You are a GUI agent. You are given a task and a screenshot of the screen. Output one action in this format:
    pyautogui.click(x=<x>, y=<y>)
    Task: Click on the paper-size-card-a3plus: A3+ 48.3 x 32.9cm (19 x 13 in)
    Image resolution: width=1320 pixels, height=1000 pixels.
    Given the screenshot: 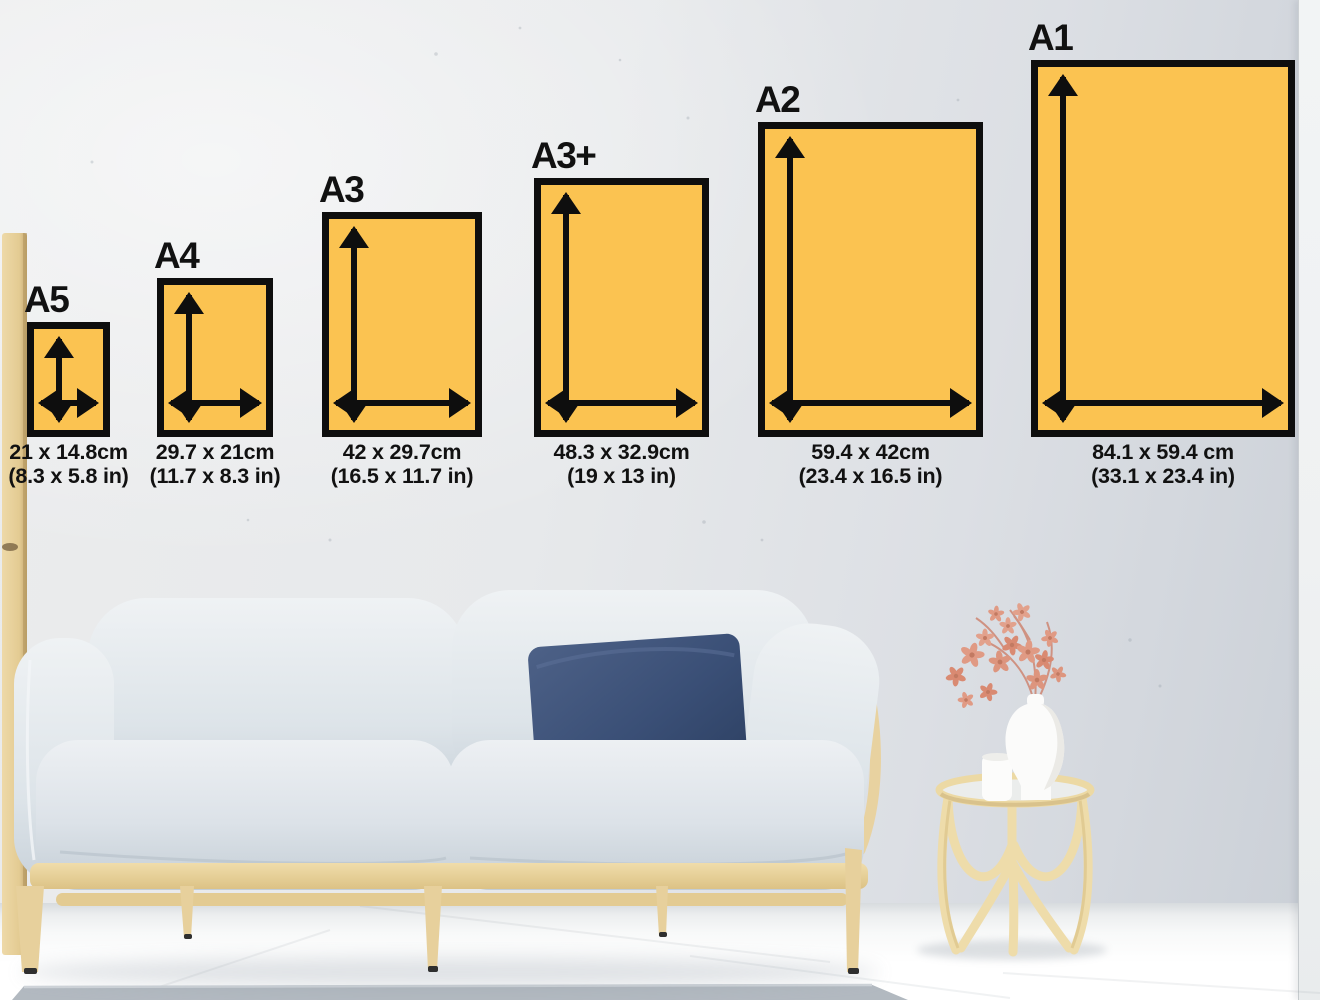 What is the action you would take?
    pyautogui.click(x=620, y=312)
    